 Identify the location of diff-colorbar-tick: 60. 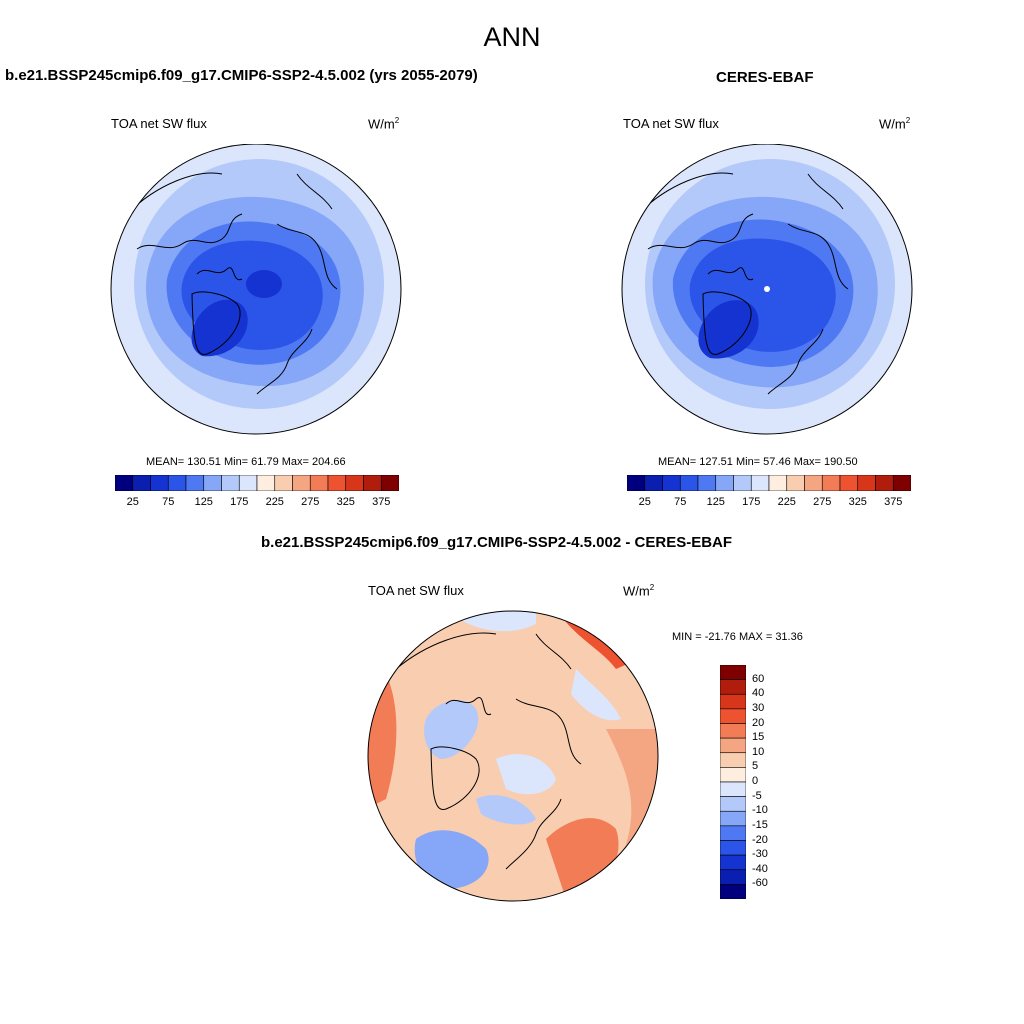
(758, 678).